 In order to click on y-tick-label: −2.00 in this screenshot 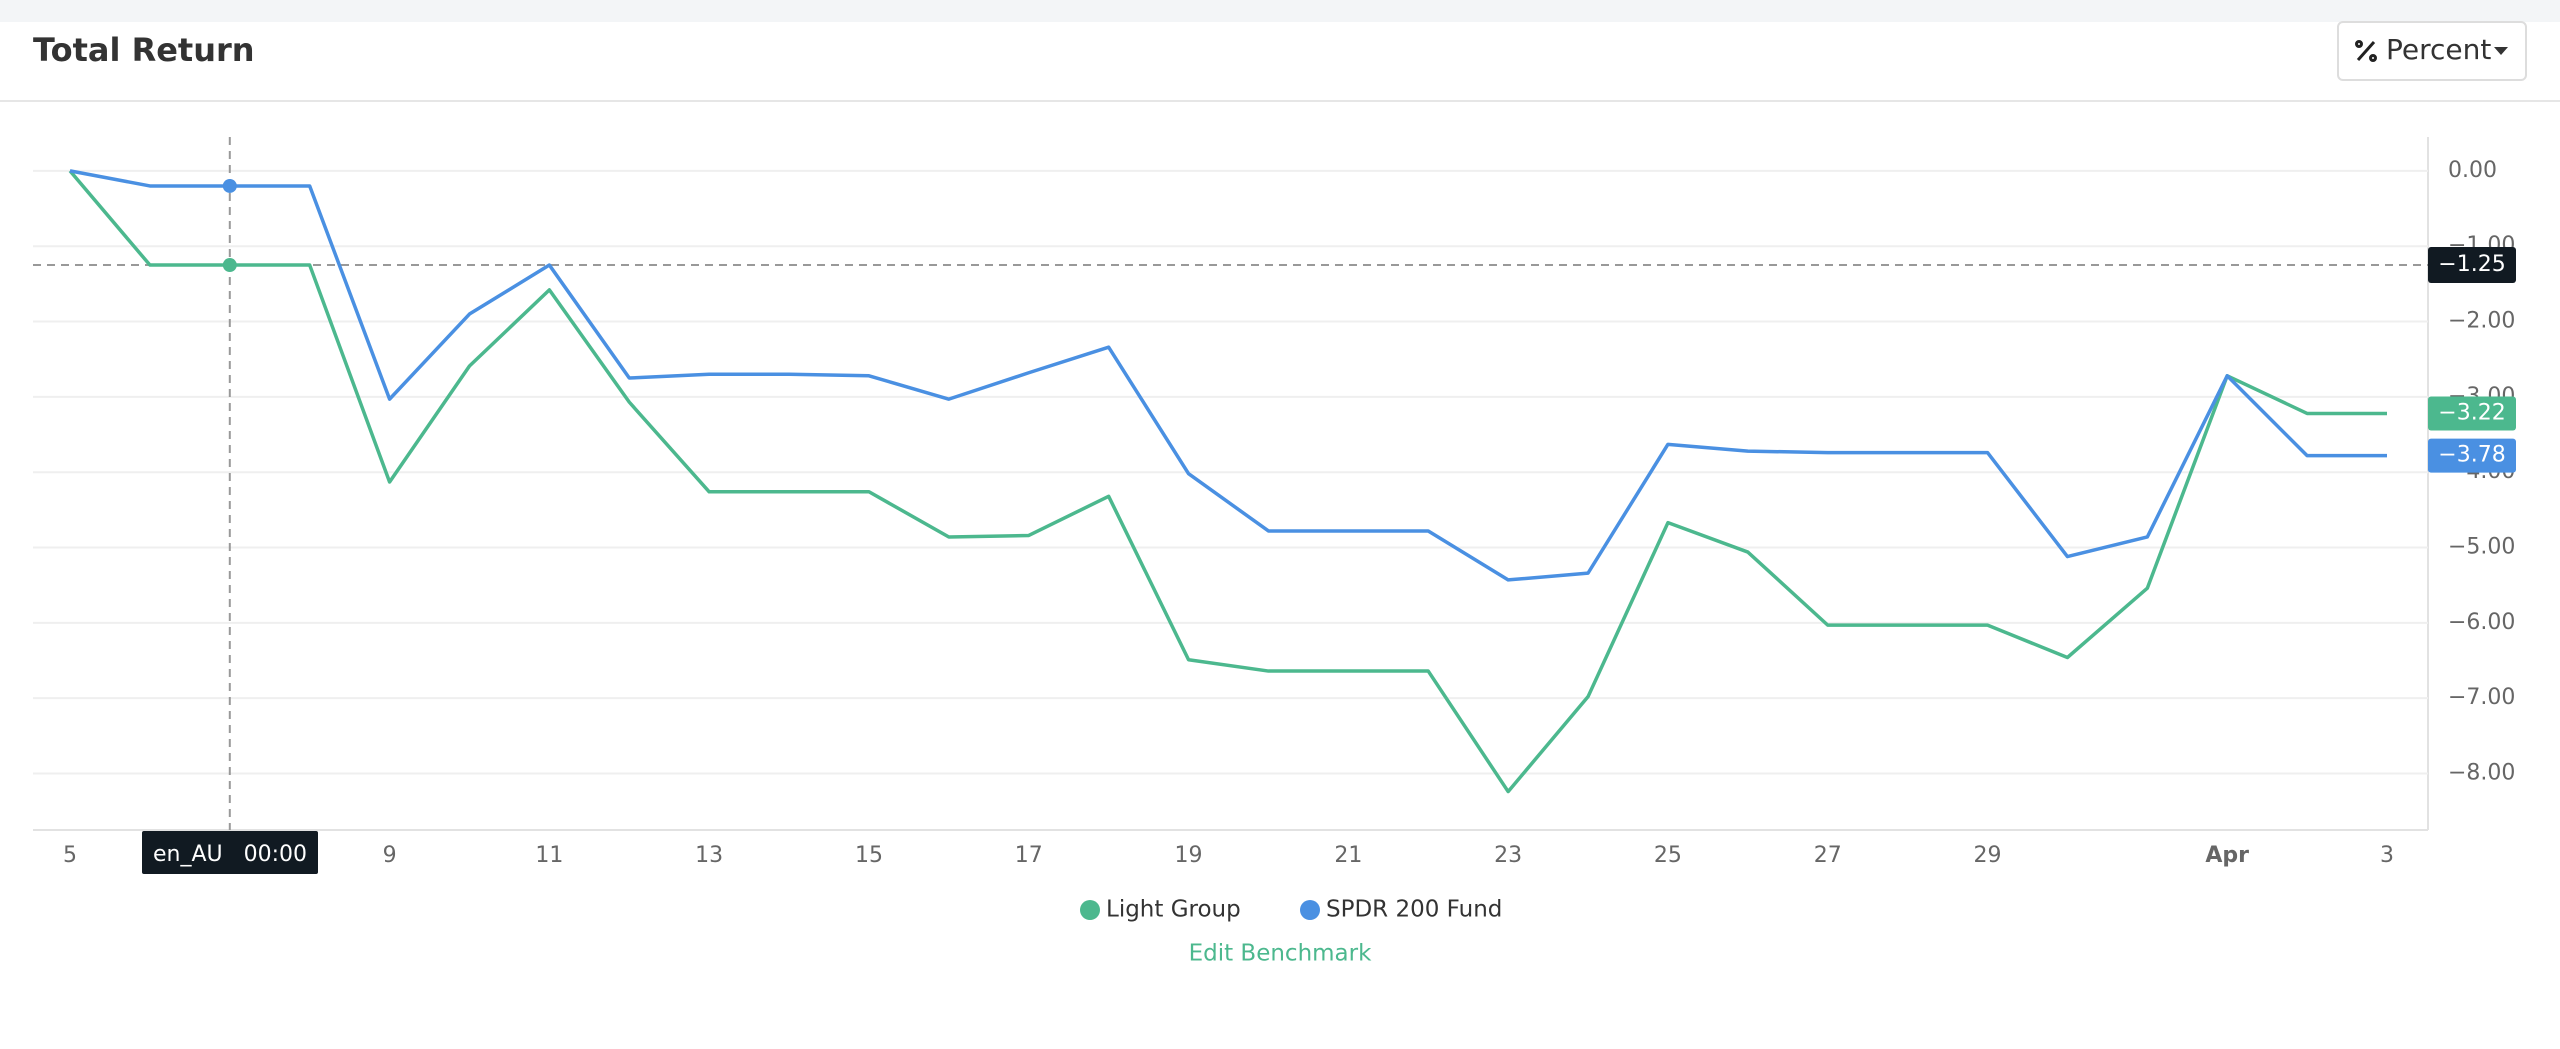, I will do `click(2481, 321)`.